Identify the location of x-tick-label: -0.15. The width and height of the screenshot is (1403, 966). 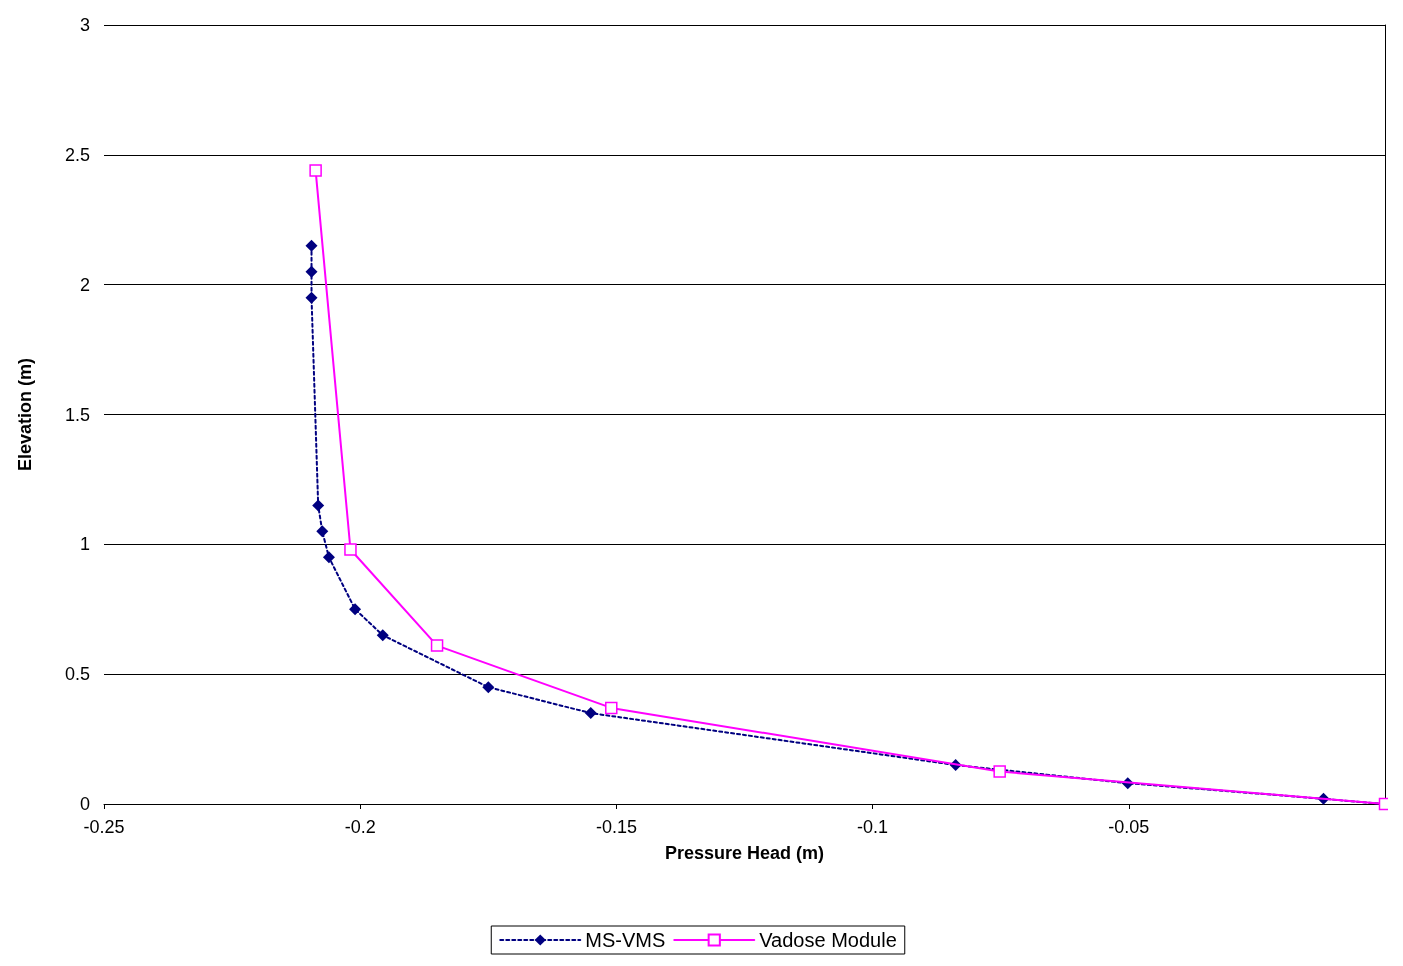
(616, 827).